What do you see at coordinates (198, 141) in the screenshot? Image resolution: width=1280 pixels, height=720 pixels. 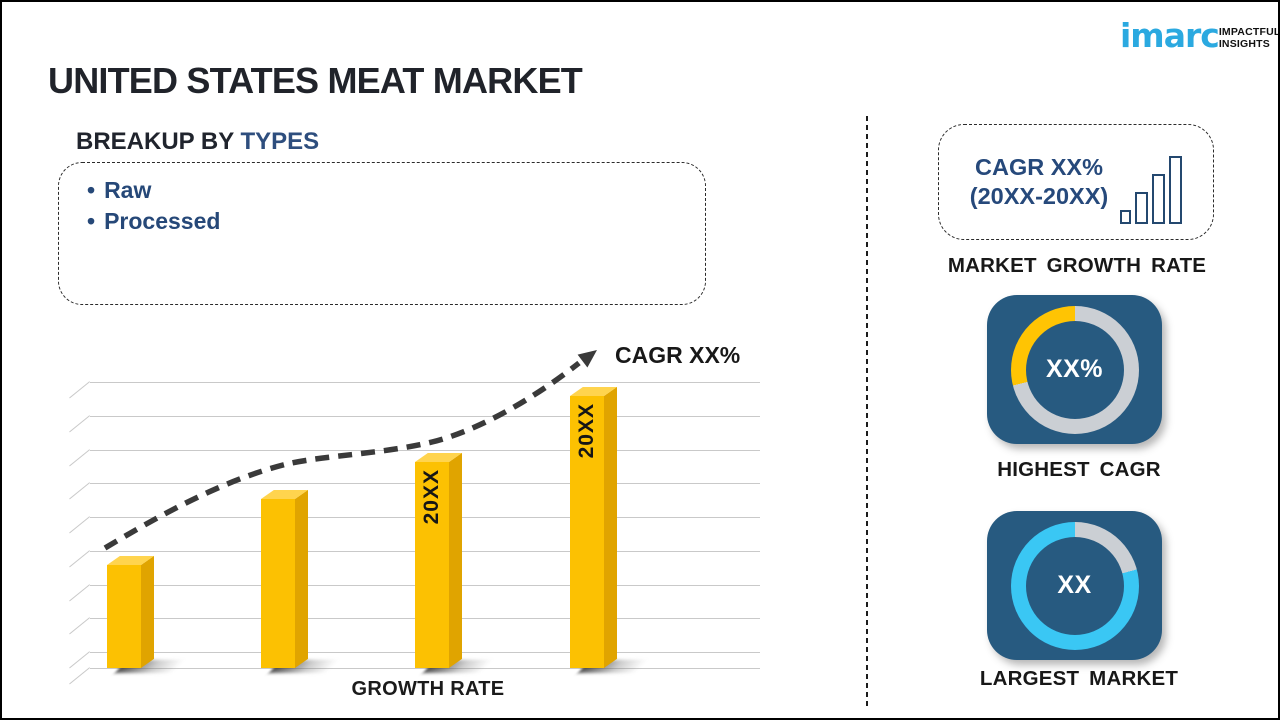 I see `breakup-heading: BREAKUP BY TYPES` at bounding box center [198, 141].